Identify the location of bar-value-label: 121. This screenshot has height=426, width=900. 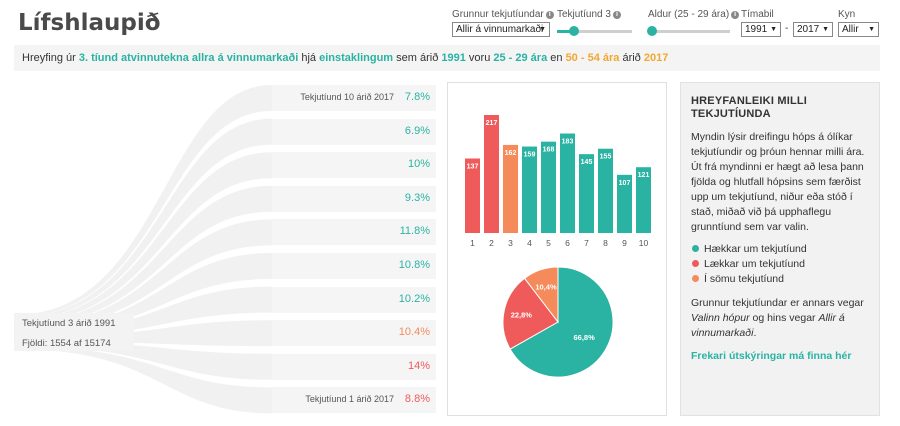
(644, 175).